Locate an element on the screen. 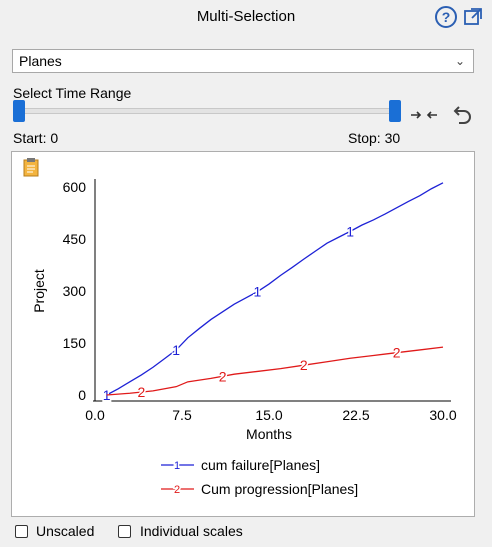  y-tick-label: 600 is located at coordinates (75, 187).